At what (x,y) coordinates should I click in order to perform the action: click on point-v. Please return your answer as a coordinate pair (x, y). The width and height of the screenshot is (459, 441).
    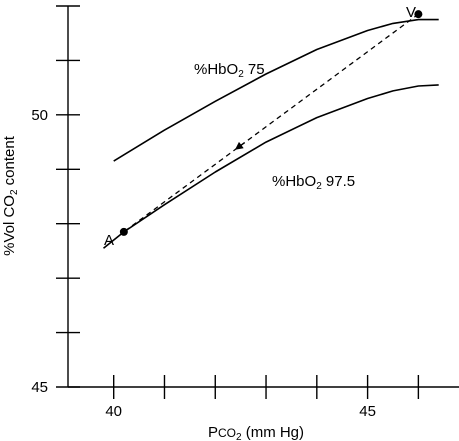
    Looking at the image, I should click on (418, 14).